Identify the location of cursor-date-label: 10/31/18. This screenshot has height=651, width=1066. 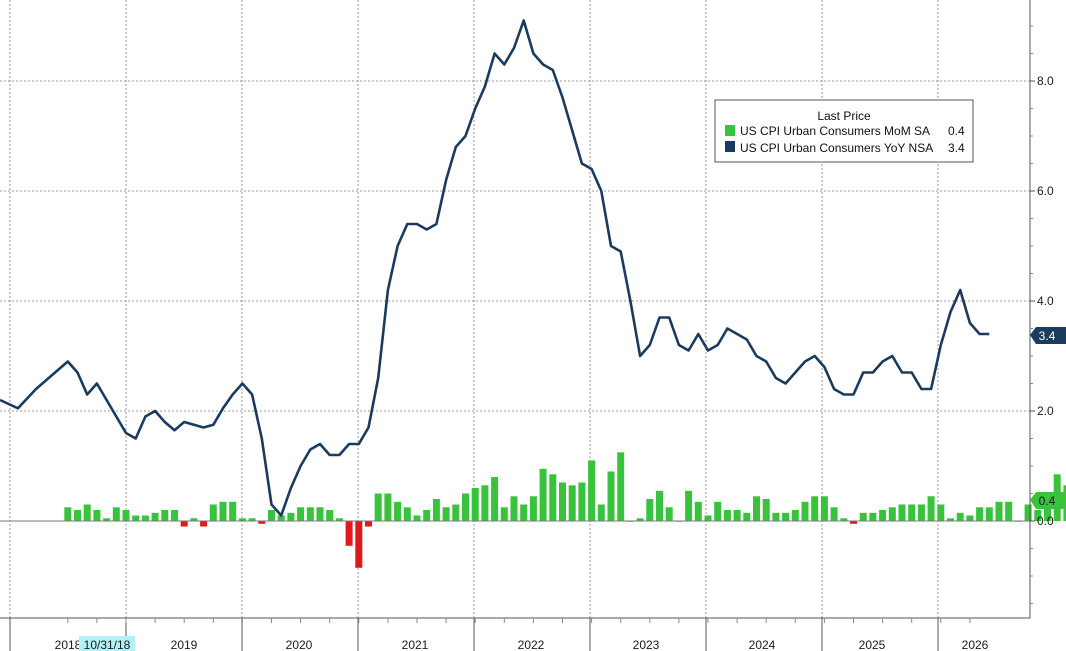
(107, 643).